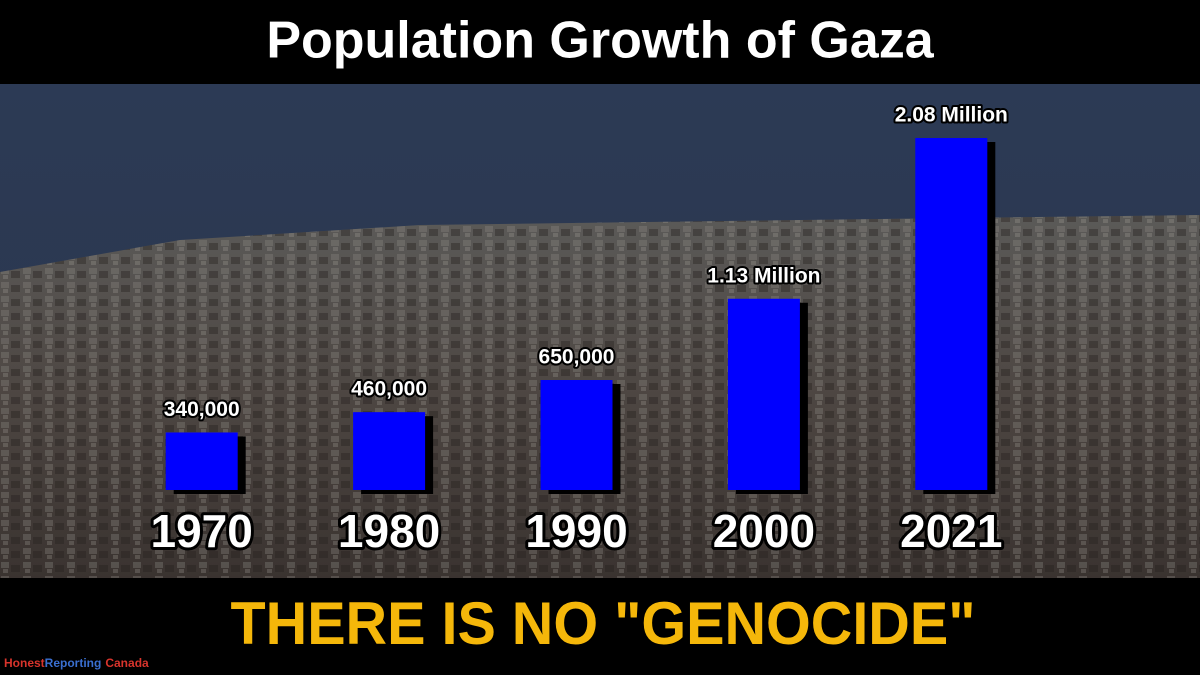 This screenshot has height=675, width=1200. Describe the element at coordinates (603, 623) in the screenshot. I see `caption: THERE IS NO "GENOCIDE"` at that location.